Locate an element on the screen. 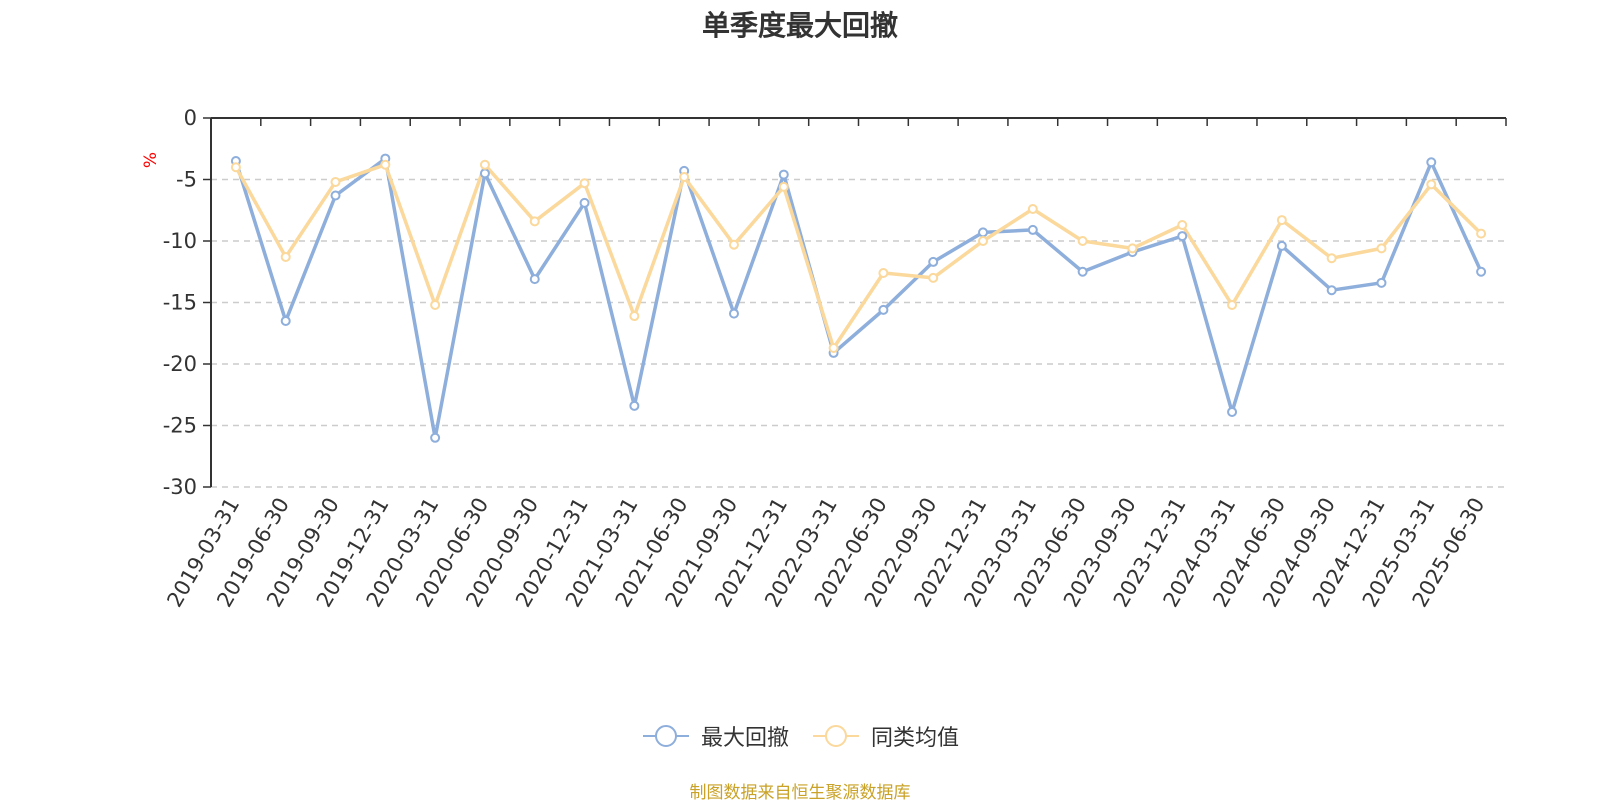 The width and height of the screenshot is (1600, 803). y-tick-label: -25 is located at coordinates (180, 426).